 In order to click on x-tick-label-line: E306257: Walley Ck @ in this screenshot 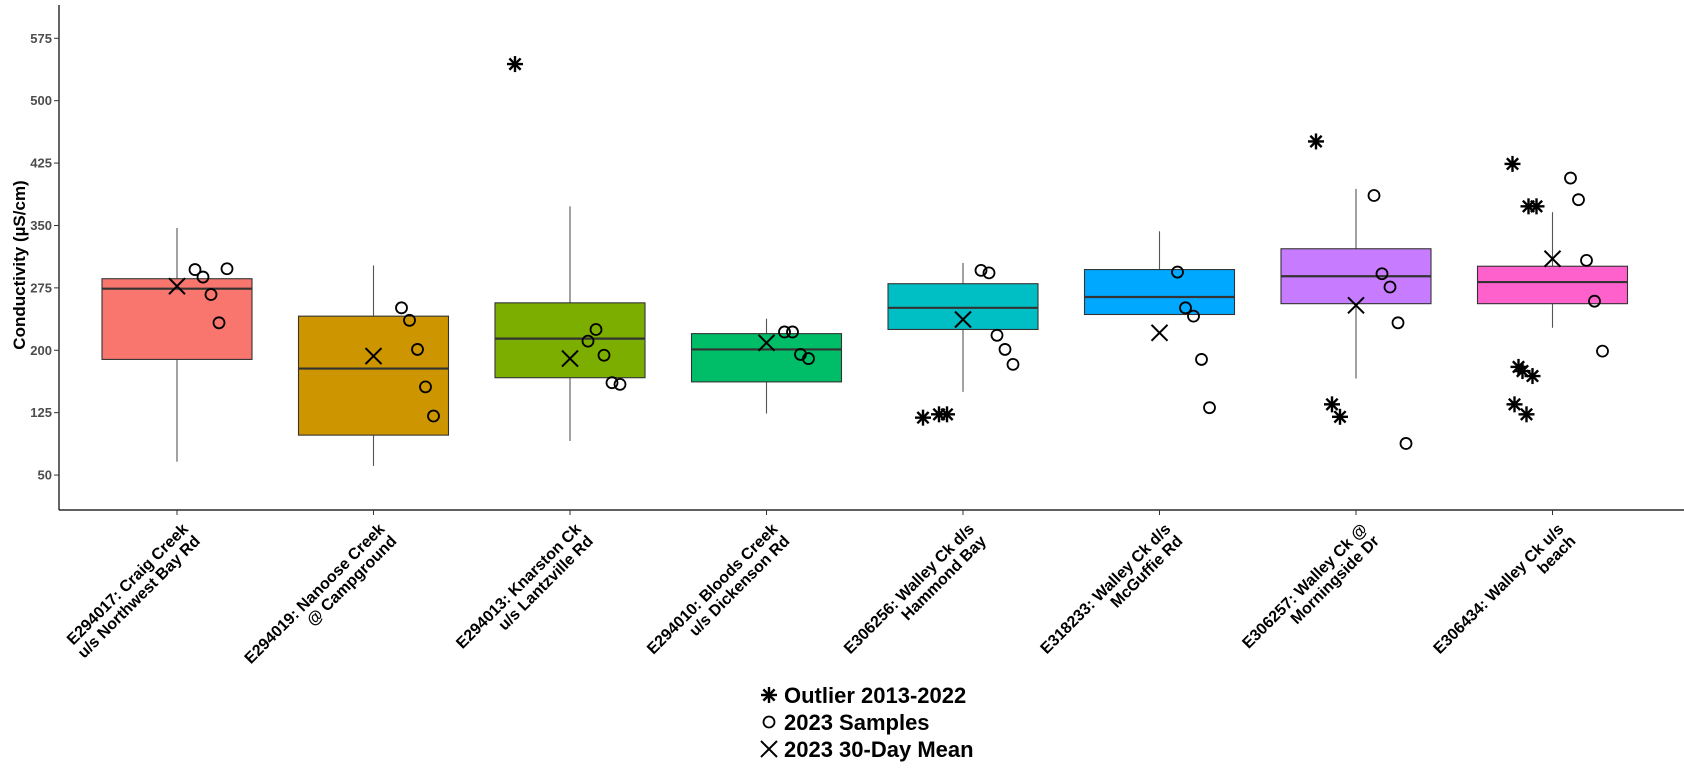, I will do `click(1304, 586)`.